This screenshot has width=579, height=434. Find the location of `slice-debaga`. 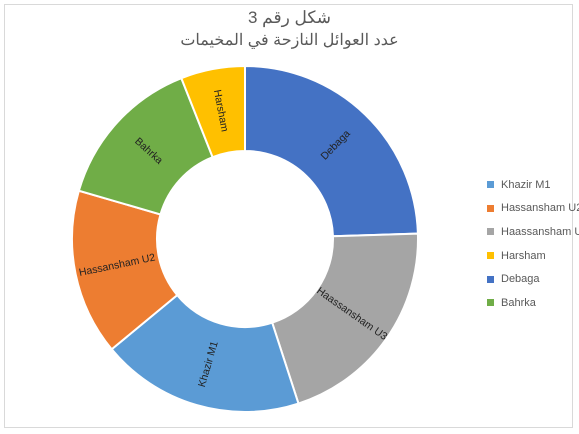

slice-debaga is located at coordinates (331, 151).